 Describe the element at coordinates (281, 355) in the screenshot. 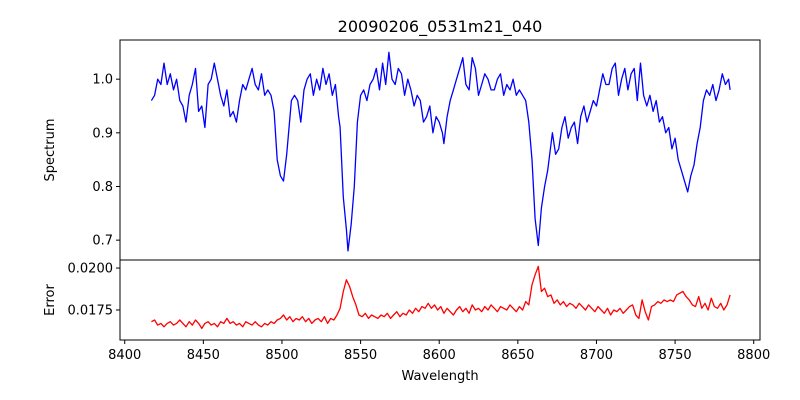

I see `x-tick-label: 8500` at that location.